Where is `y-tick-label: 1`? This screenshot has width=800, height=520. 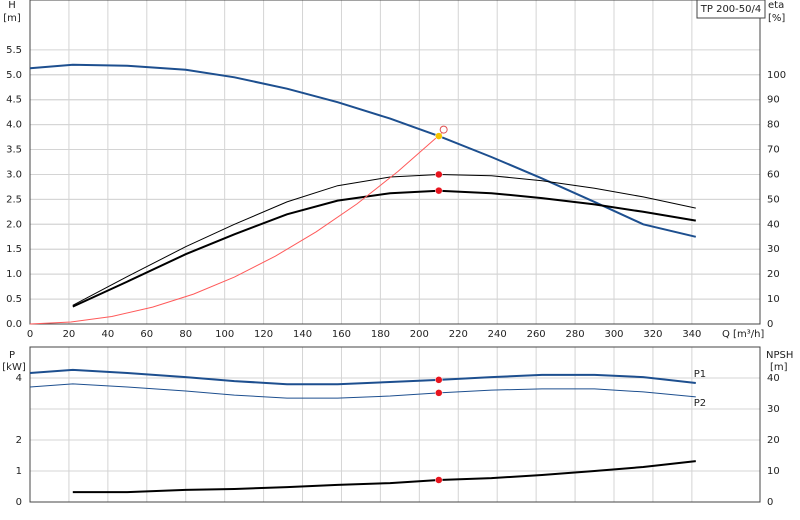 y-tick-label: 1 is located at coordinates (19, 471).